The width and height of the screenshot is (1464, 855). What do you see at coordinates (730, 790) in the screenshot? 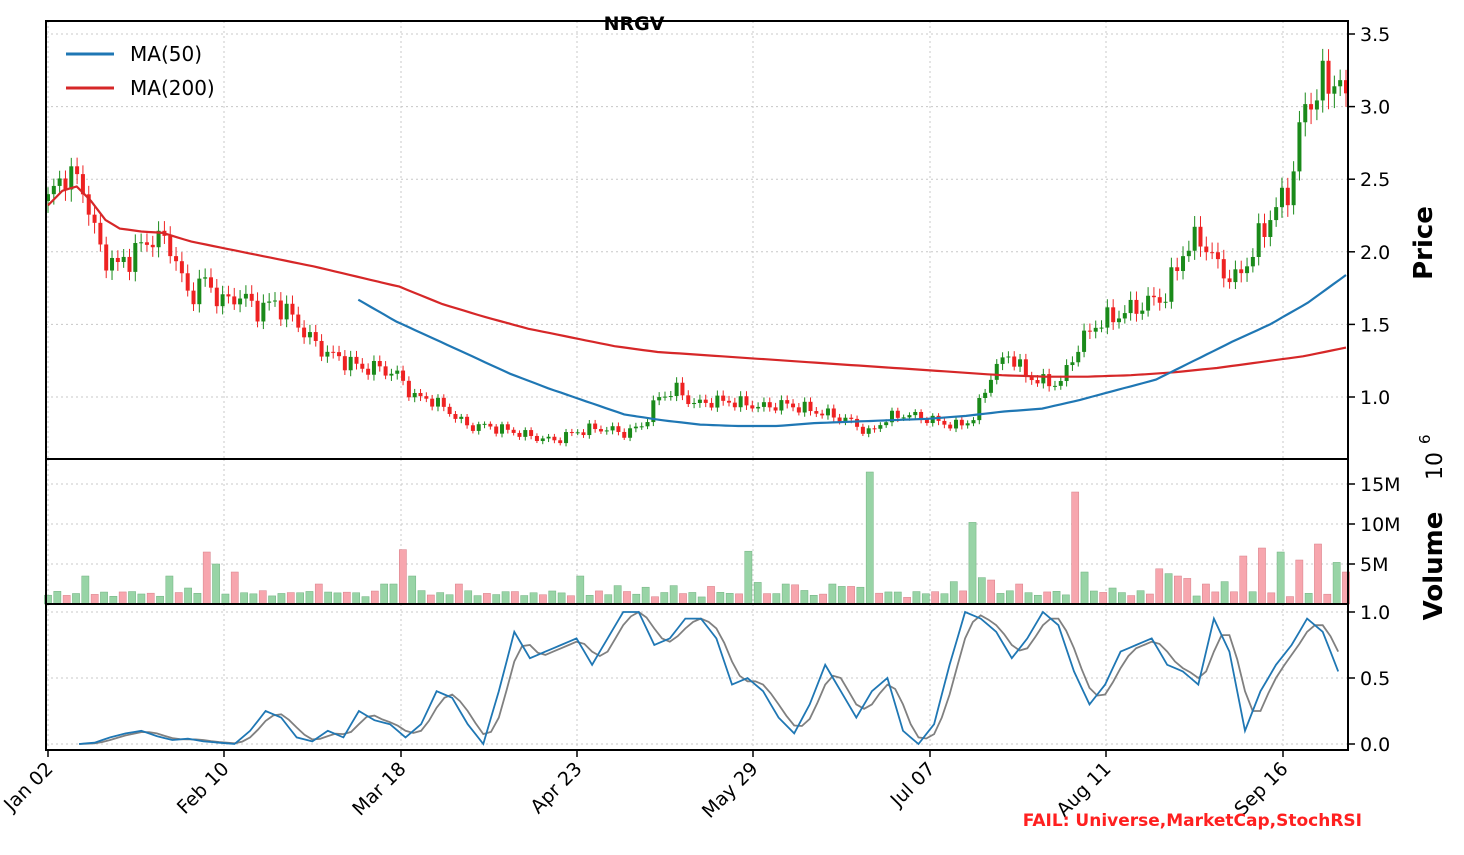
I see `x-tick-label: May 29` at bounding box center [730, 790].